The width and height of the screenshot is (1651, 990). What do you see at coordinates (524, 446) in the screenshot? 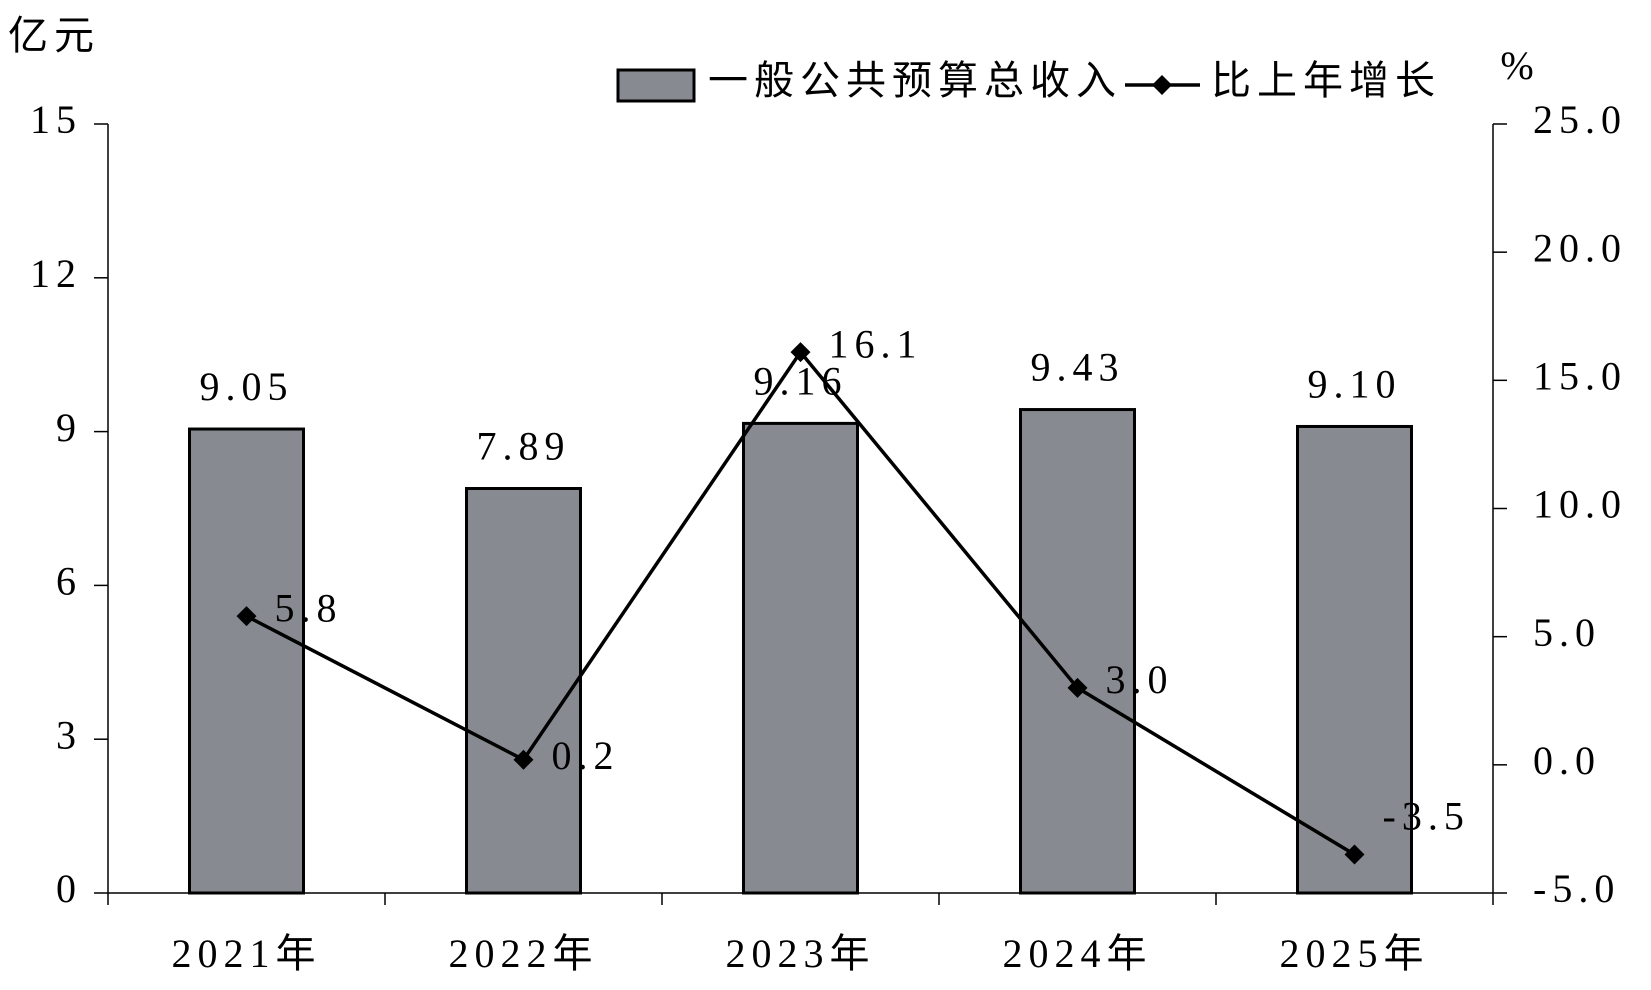
I see `bar-value-label: 7.89` at bounding box center [524, 446].